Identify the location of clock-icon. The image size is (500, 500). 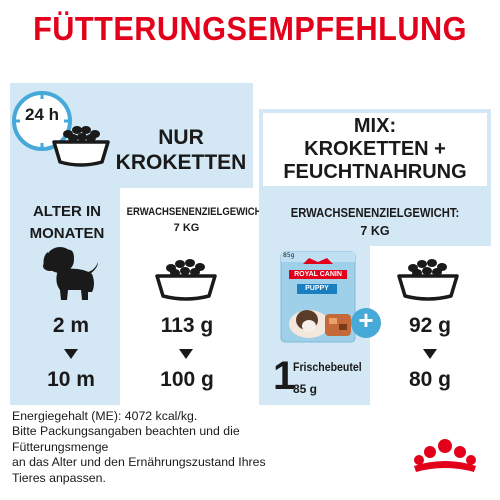
(42, 121).